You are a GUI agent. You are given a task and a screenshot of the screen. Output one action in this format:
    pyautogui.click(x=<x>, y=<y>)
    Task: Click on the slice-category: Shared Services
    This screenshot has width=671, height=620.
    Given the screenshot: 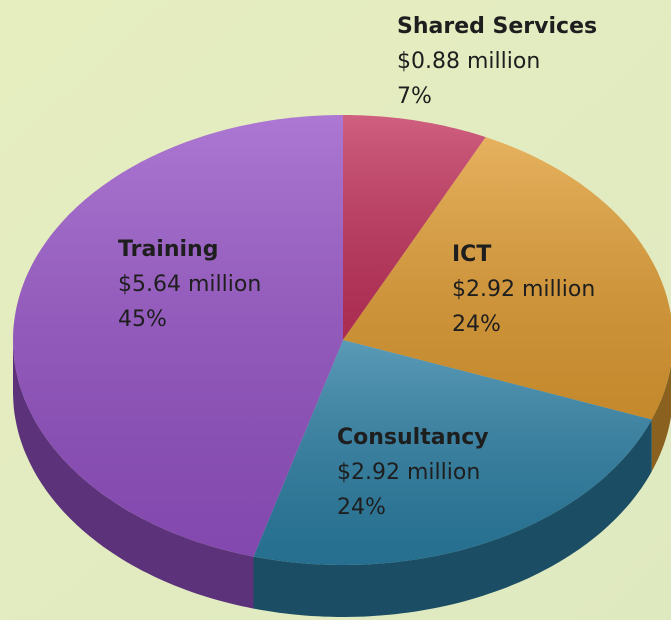 What is the action you would take?
    pyautogui.click(x=497, y=26)
    